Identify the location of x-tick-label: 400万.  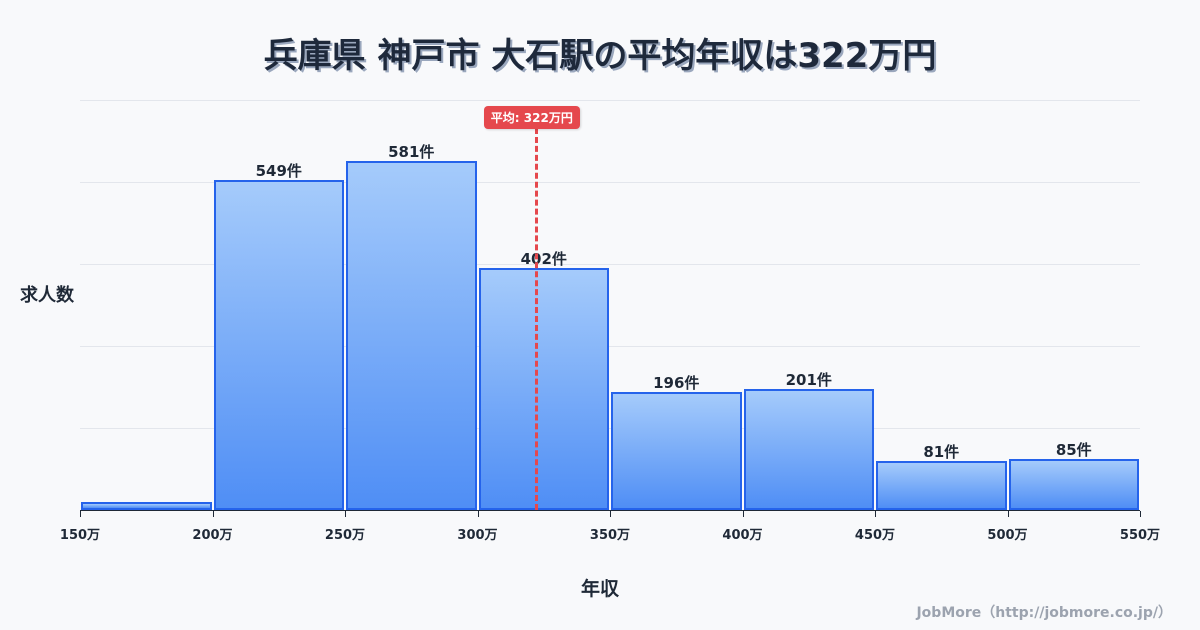
(742, 535).